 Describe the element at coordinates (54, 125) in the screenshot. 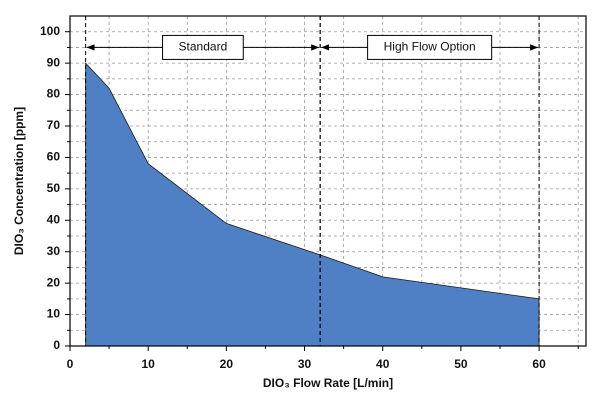

I see `y-tick-label: 70` at that location.